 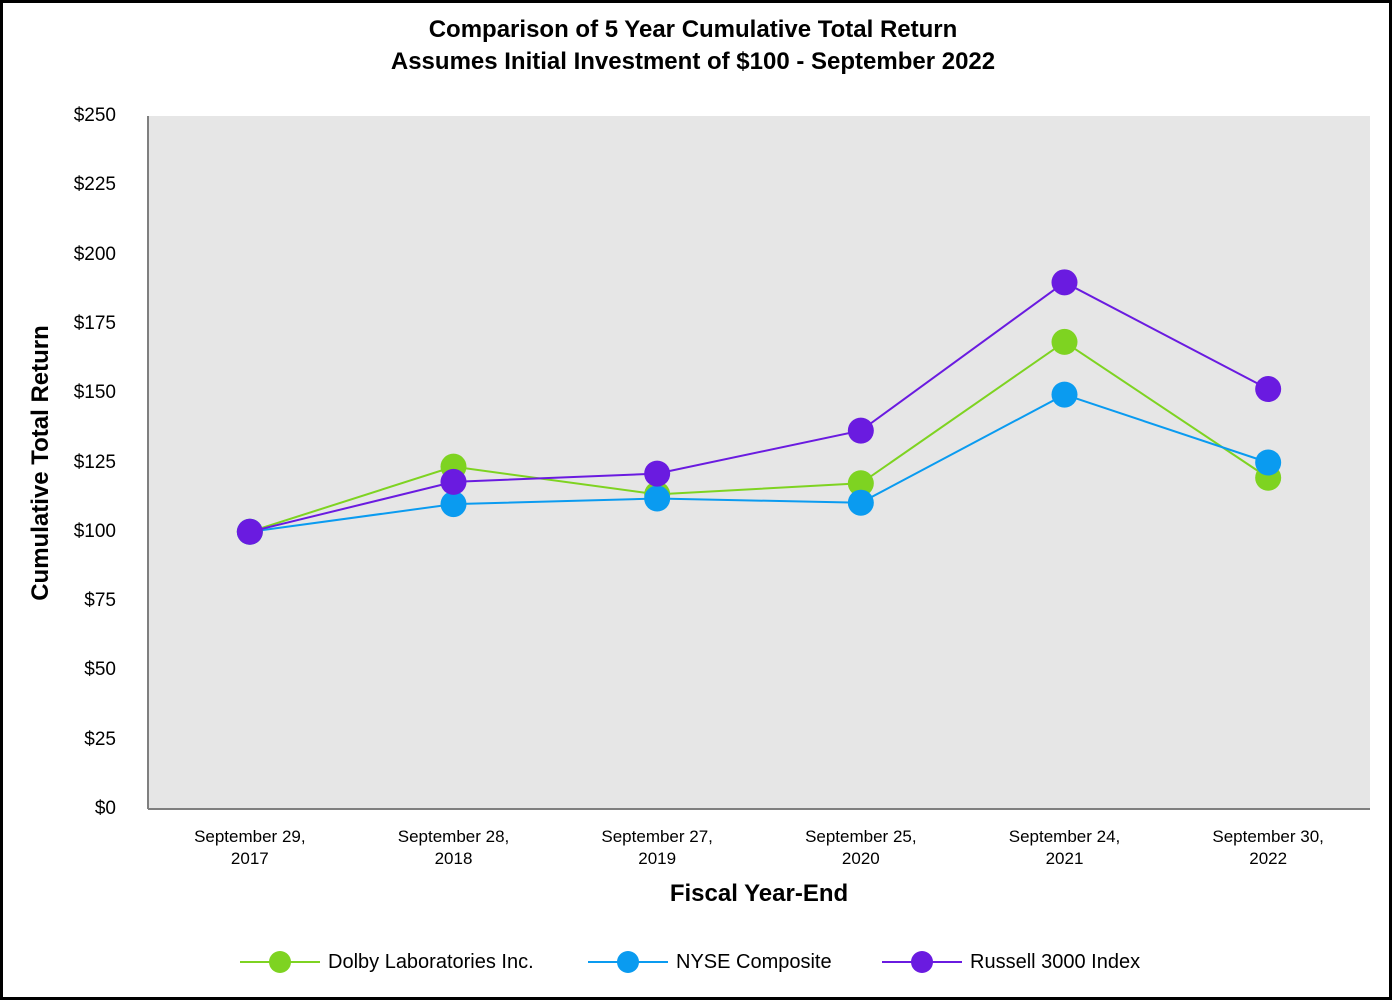 What do you see at coordinates (1064, 836) in the screenshot?
I see `x-tick-label-line1: September 24,` at bounding box center [1064, 836].